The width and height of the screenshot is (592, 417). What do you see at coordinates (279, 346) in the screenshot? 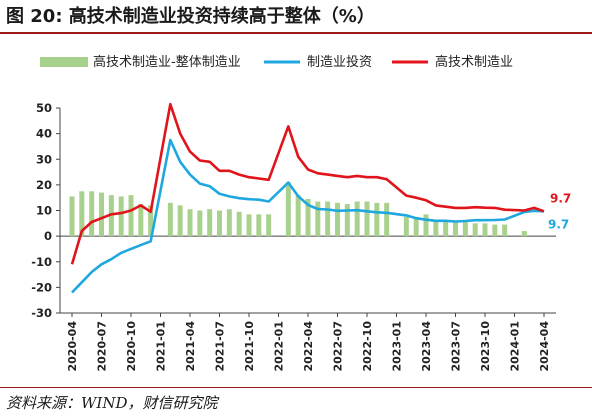
I see `x-tick-label: 2022-01` at bounding box center [279, 346].